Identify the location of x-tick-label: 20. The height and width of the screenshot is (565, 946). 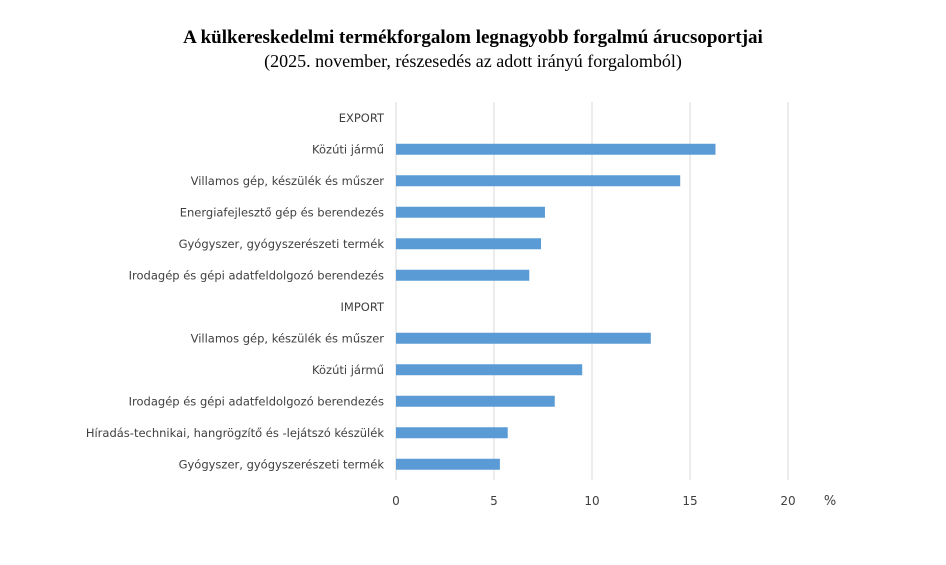
(787, 501).